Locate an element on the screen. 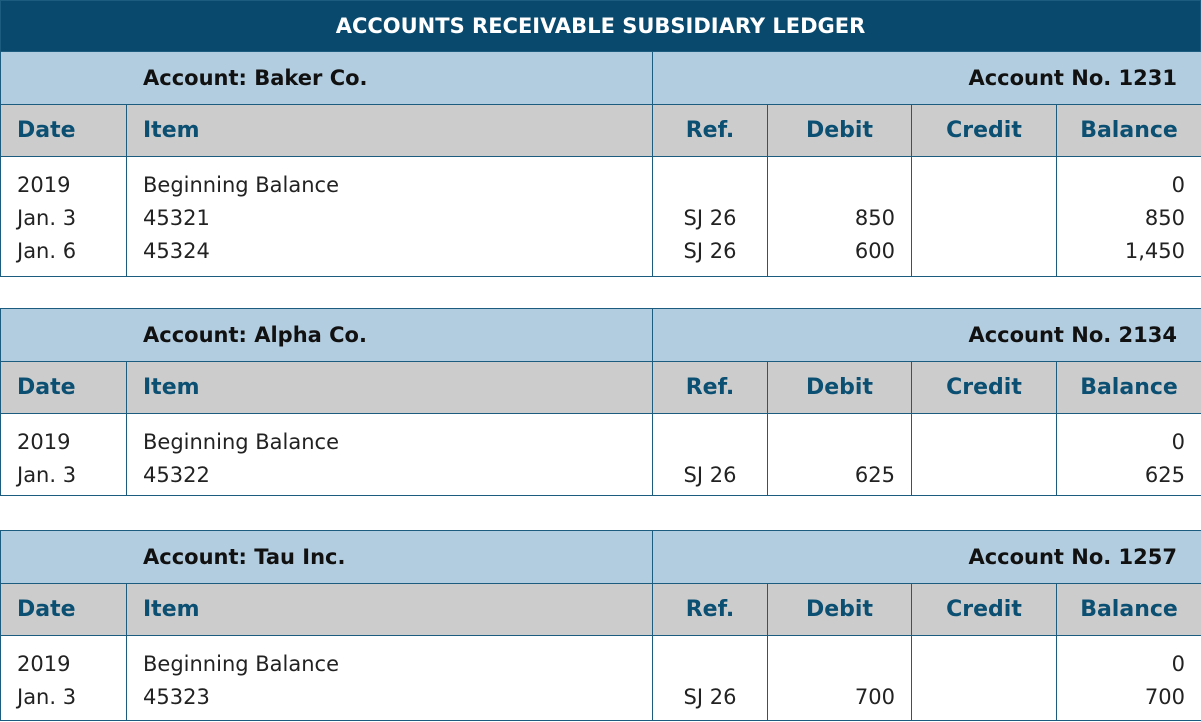 The height and width of the screenshot is (722, 1201). column-ref: SJ 26 SJ 26 is located at coordinates (710, 216).